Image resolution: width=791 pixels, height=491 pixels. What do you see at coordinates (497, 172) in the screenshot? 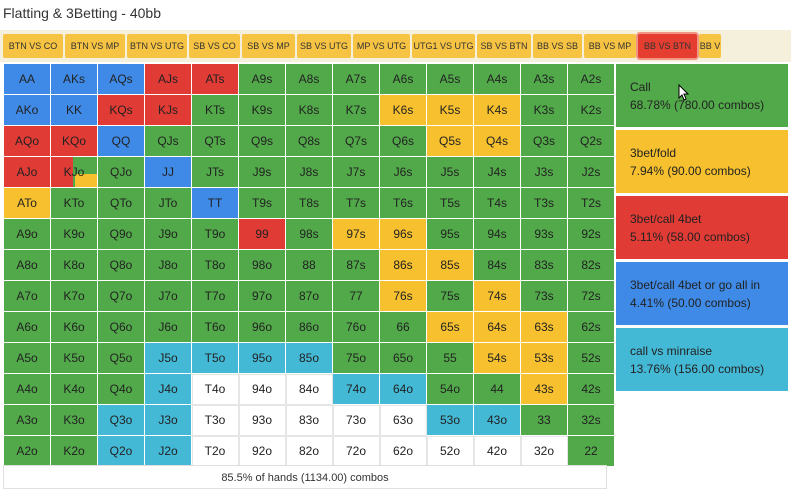
I see `hand-cell-J4s: J4s` at bounding box center [497, 172].